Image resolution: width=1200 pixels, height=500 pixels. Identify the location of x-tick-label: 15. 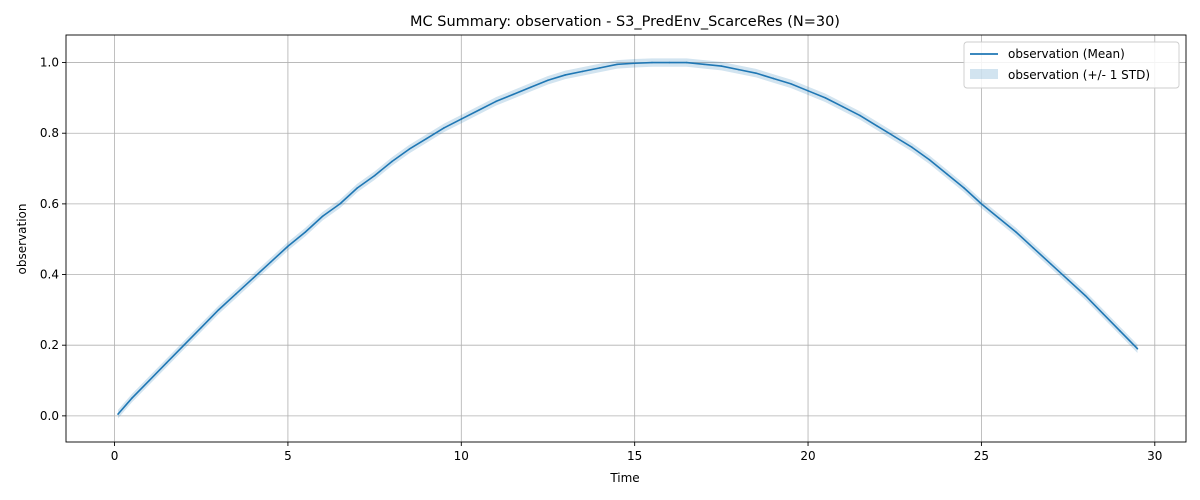
(634, 456).